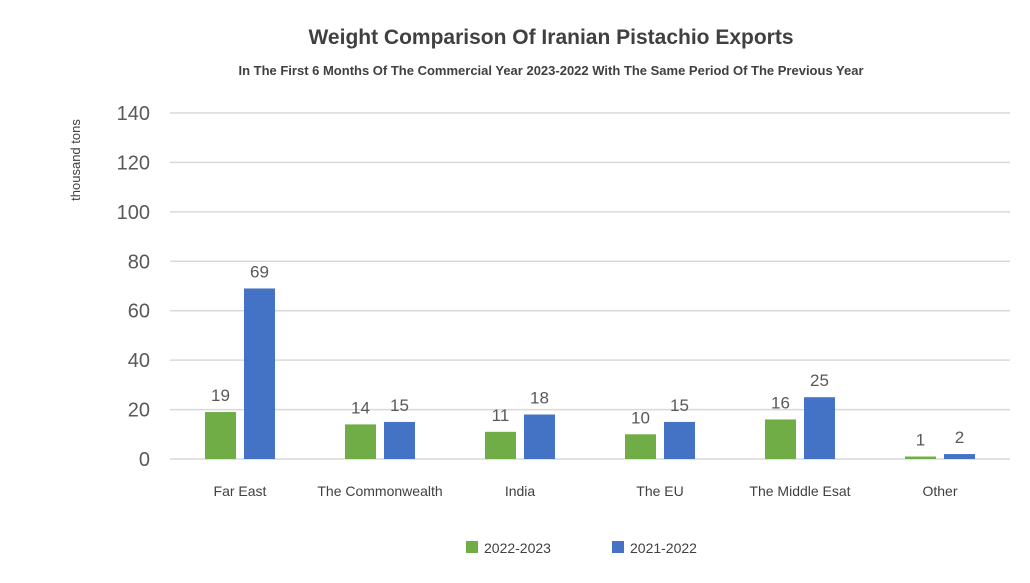  I want to click on x-tick-label: The Middle Esat, so click(799, 491).